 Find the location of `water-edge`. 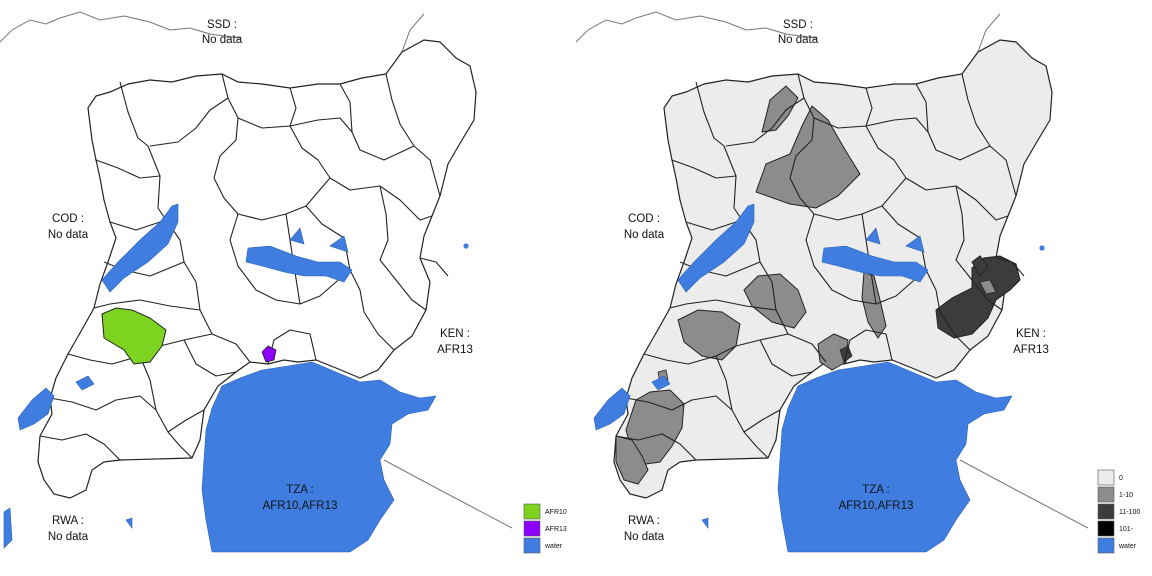

water-edge is located at coordinates (8, 528).